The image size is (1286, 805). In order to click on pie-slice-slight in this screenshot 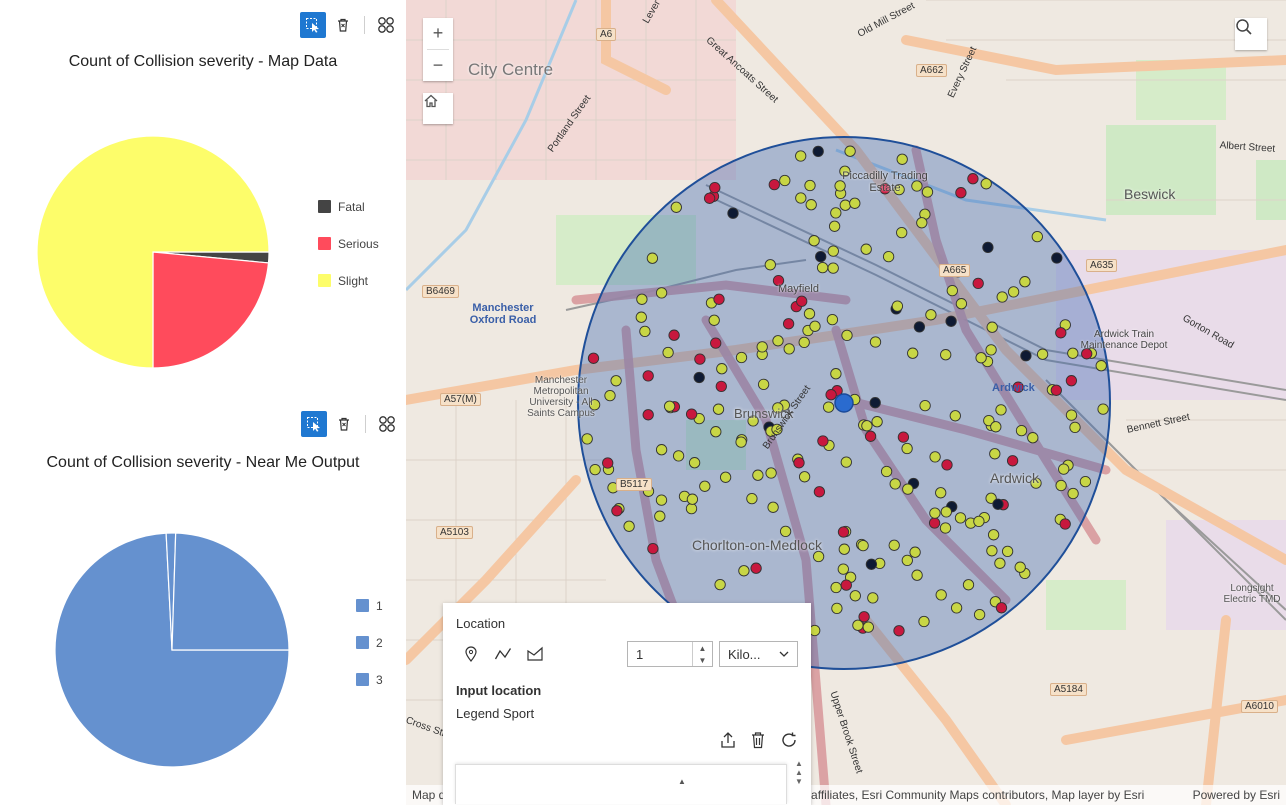, I will do `click(153, 252)`.